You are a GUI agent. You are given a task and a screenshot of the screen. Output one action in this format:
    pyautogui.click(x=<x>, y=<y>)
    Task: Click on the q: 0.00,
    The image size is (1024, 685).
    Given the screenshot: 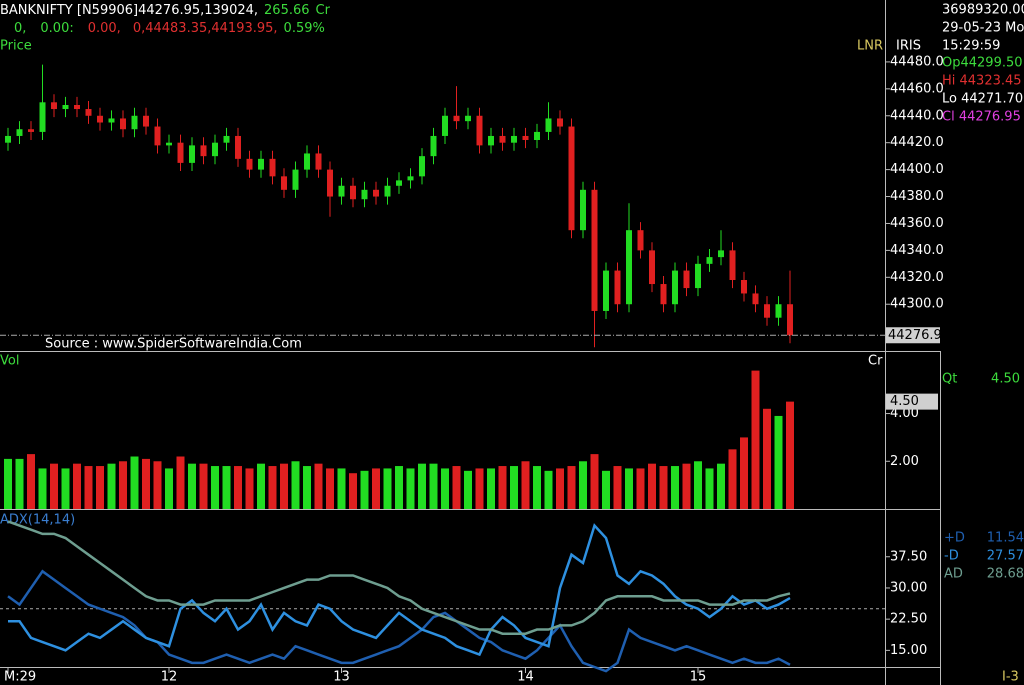 What is the action you would take?
    pyautogui.click(x=104, y=28)
    